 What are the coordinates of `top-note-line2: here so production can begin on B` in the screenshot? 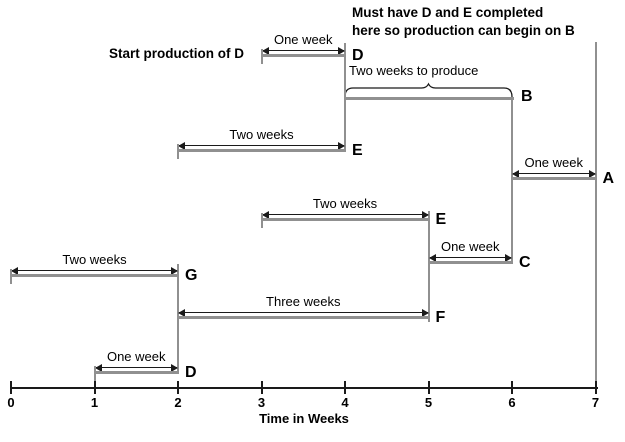 It's located at (463, 30).